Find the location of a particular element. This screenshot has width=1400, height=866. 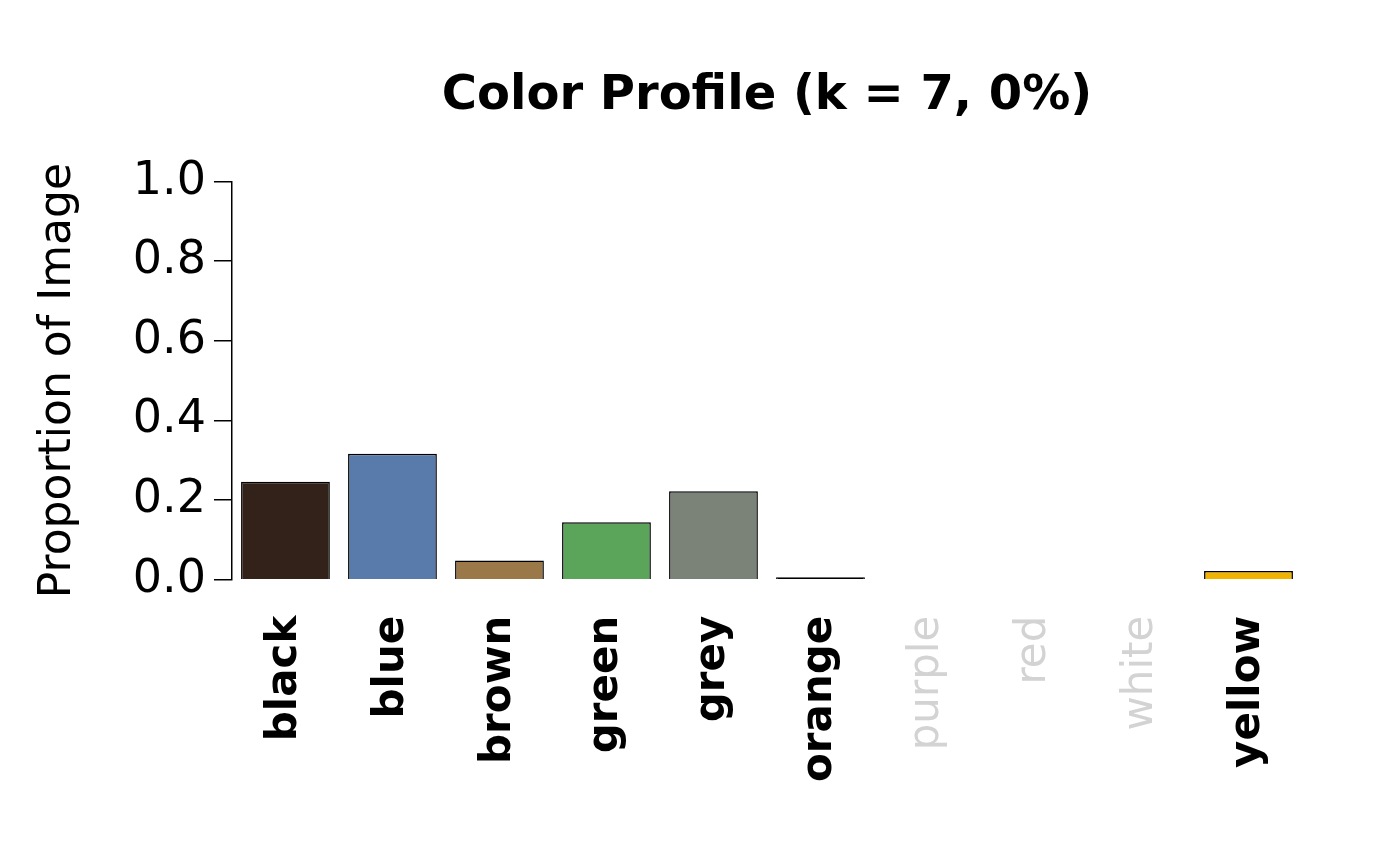

y-tick-label: 0.6 is located at coordinates (169, 336).